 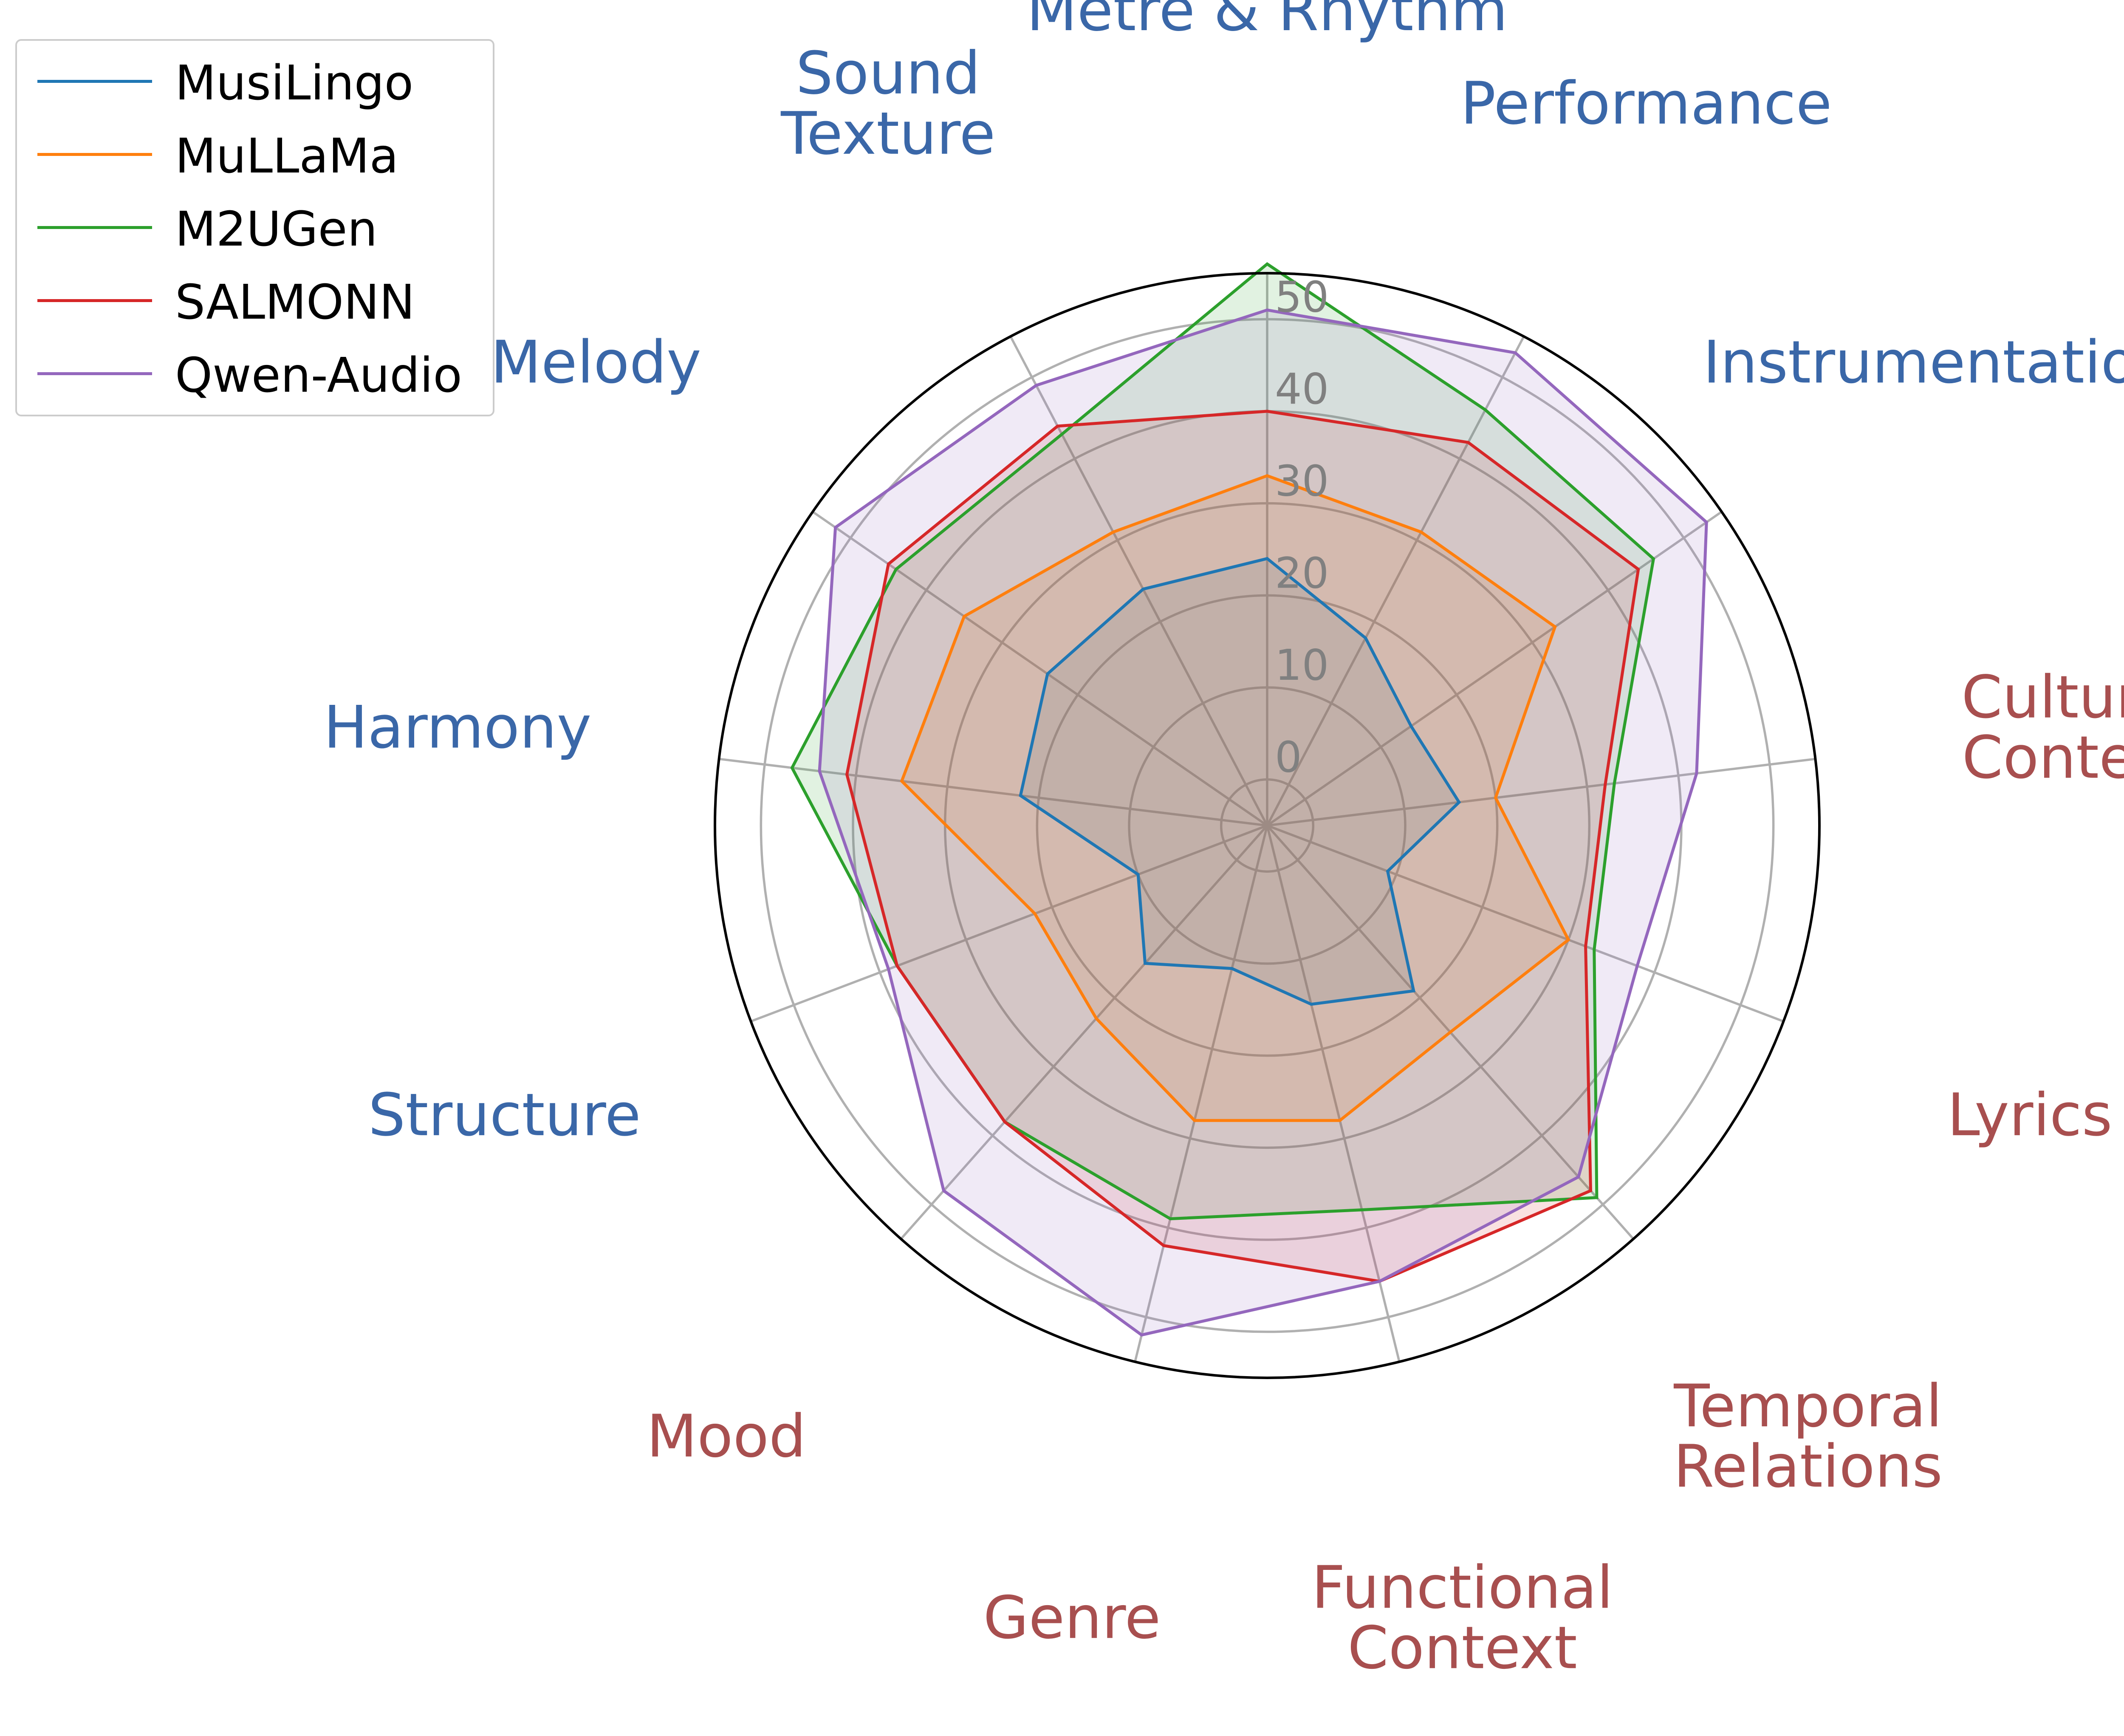 I want to click on radial-tick-label: 50, so click(x=1302, y=297).